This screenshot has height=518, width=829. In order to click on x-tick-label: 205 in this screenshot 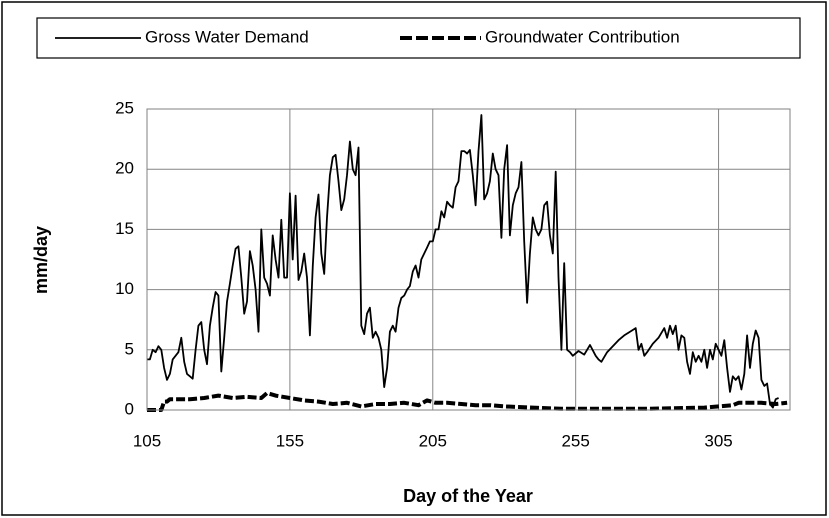, I will do `click(433, 440)`.